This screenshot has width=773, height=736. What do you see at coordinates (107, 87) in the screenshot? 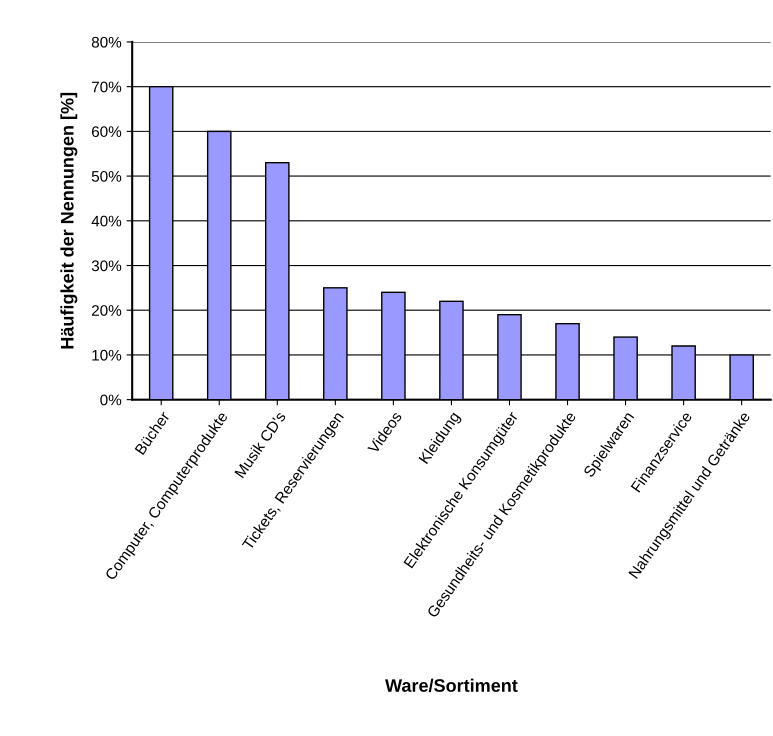
I see `y-tick-label: 70%` at bounding box center [107, 87].